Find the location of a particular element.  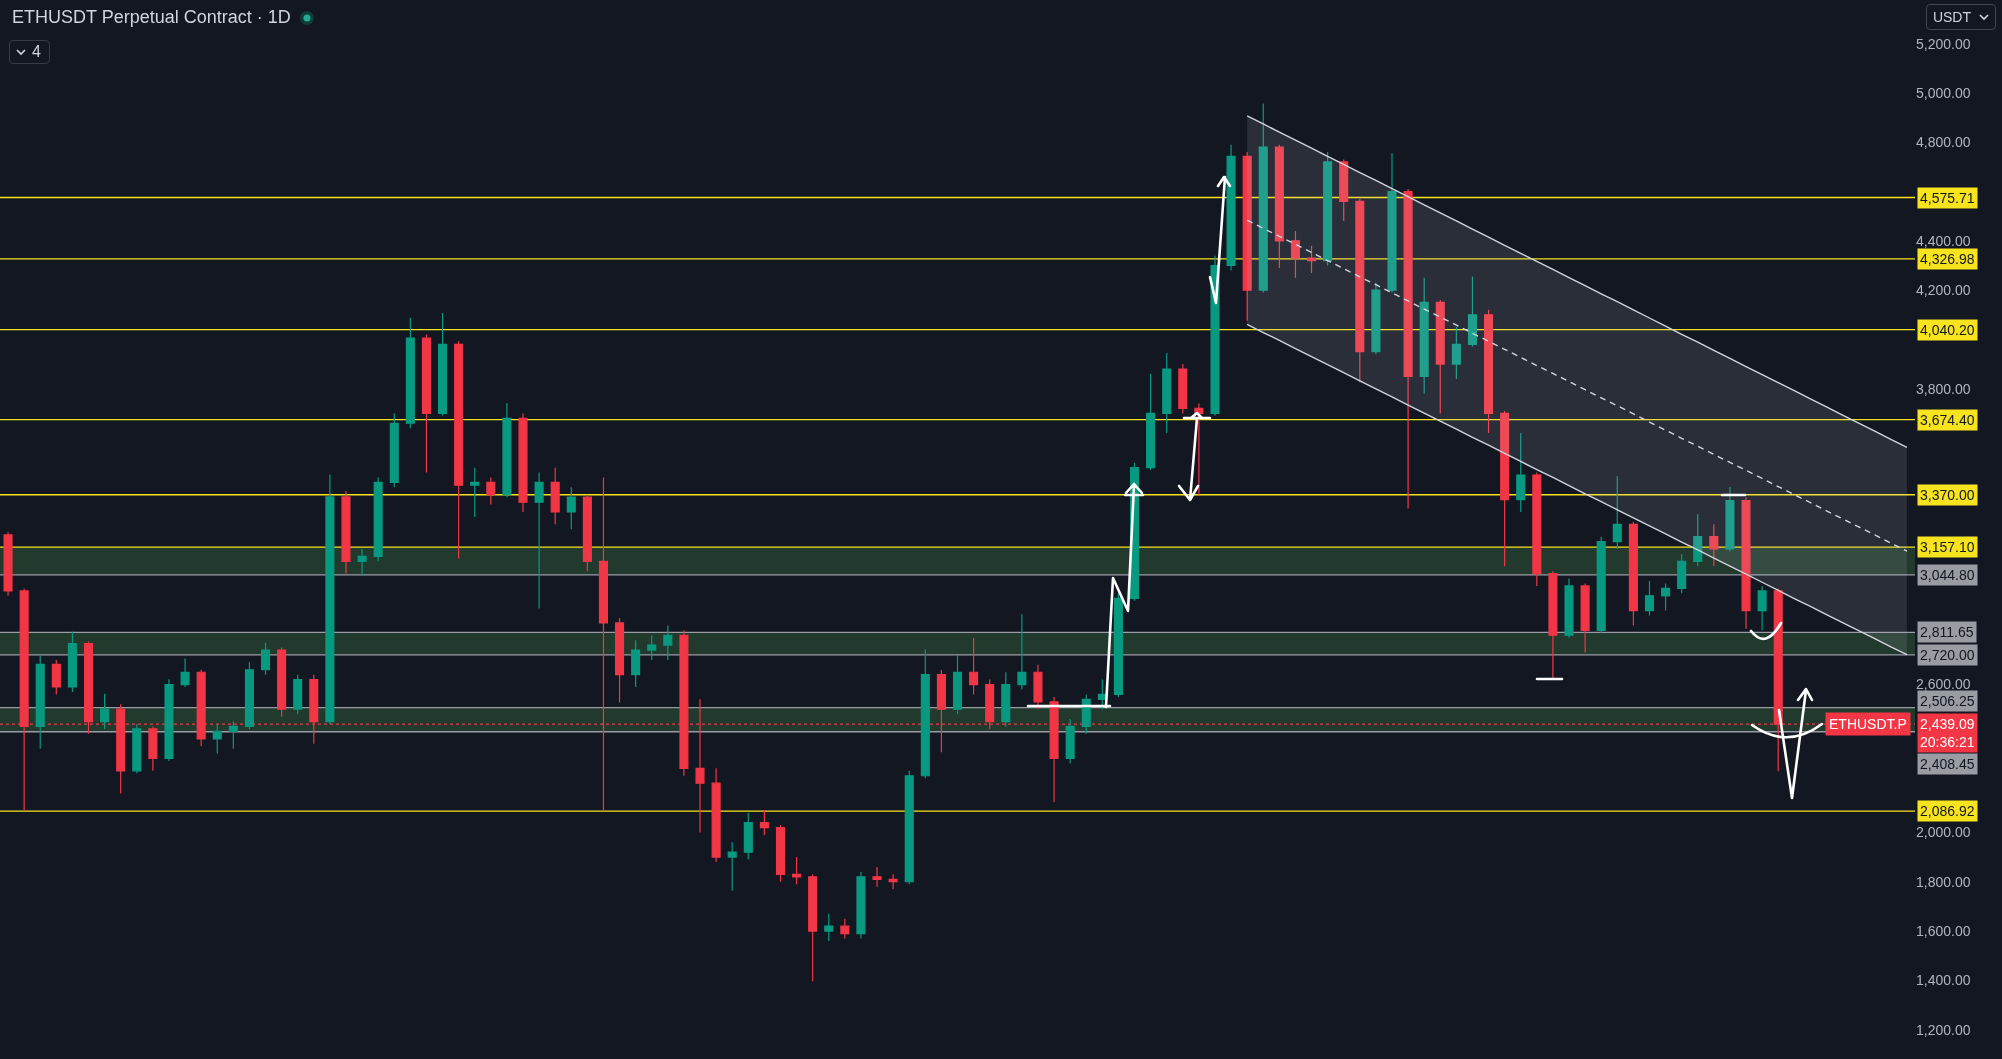

y-tick-label: 2,000.00 is located at coordinates (1943, 832).